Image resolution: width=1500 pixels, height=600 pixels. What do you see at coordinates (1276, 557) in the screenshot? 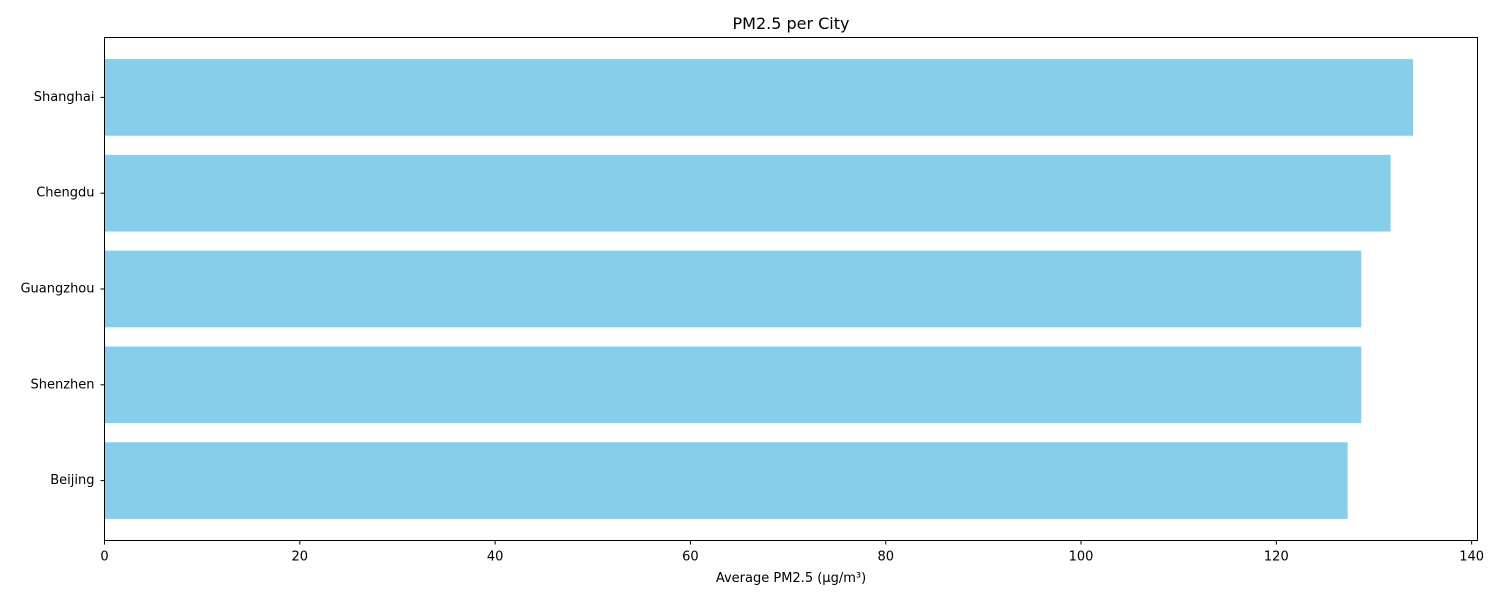
I see `x-tick-label-120: 120` at bounding box center [1276, 557].